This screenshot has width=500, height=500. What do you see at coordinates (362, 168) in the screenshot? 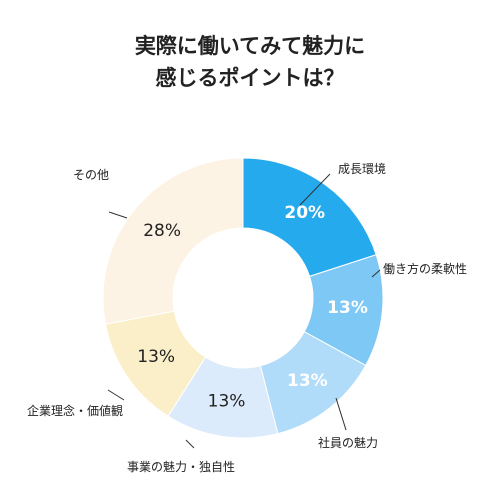
I see `category-label-1: 成長環境` at bounding box center [362, 168].